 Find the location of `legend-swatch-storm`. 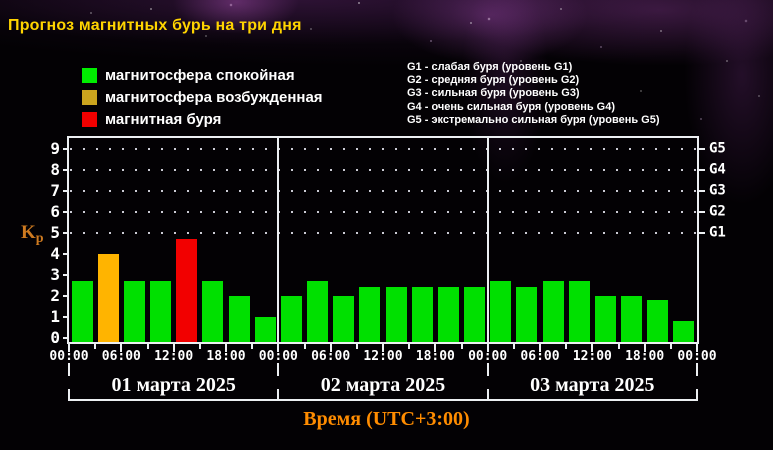

legend-swatch-storm is located at coordinates (89, 119).